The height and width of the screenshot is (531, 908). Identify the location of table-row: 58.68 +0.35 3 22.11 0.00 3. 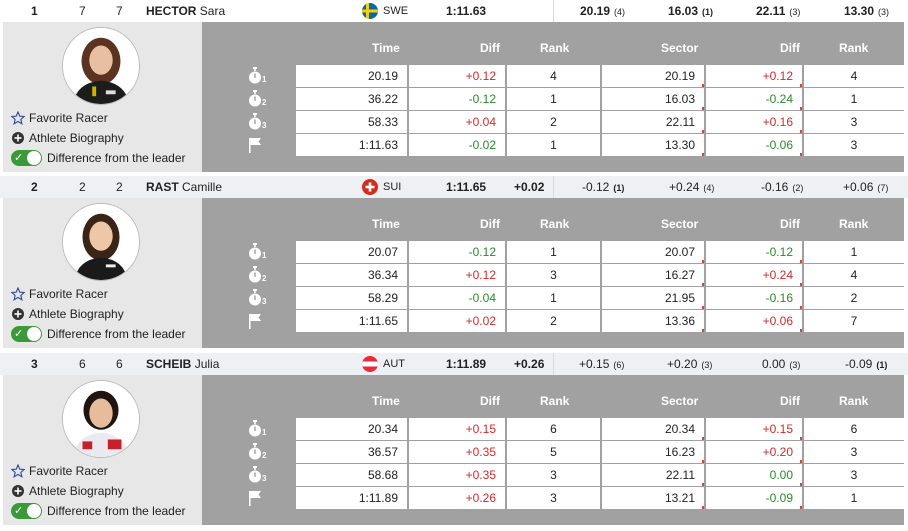
(600, 475).